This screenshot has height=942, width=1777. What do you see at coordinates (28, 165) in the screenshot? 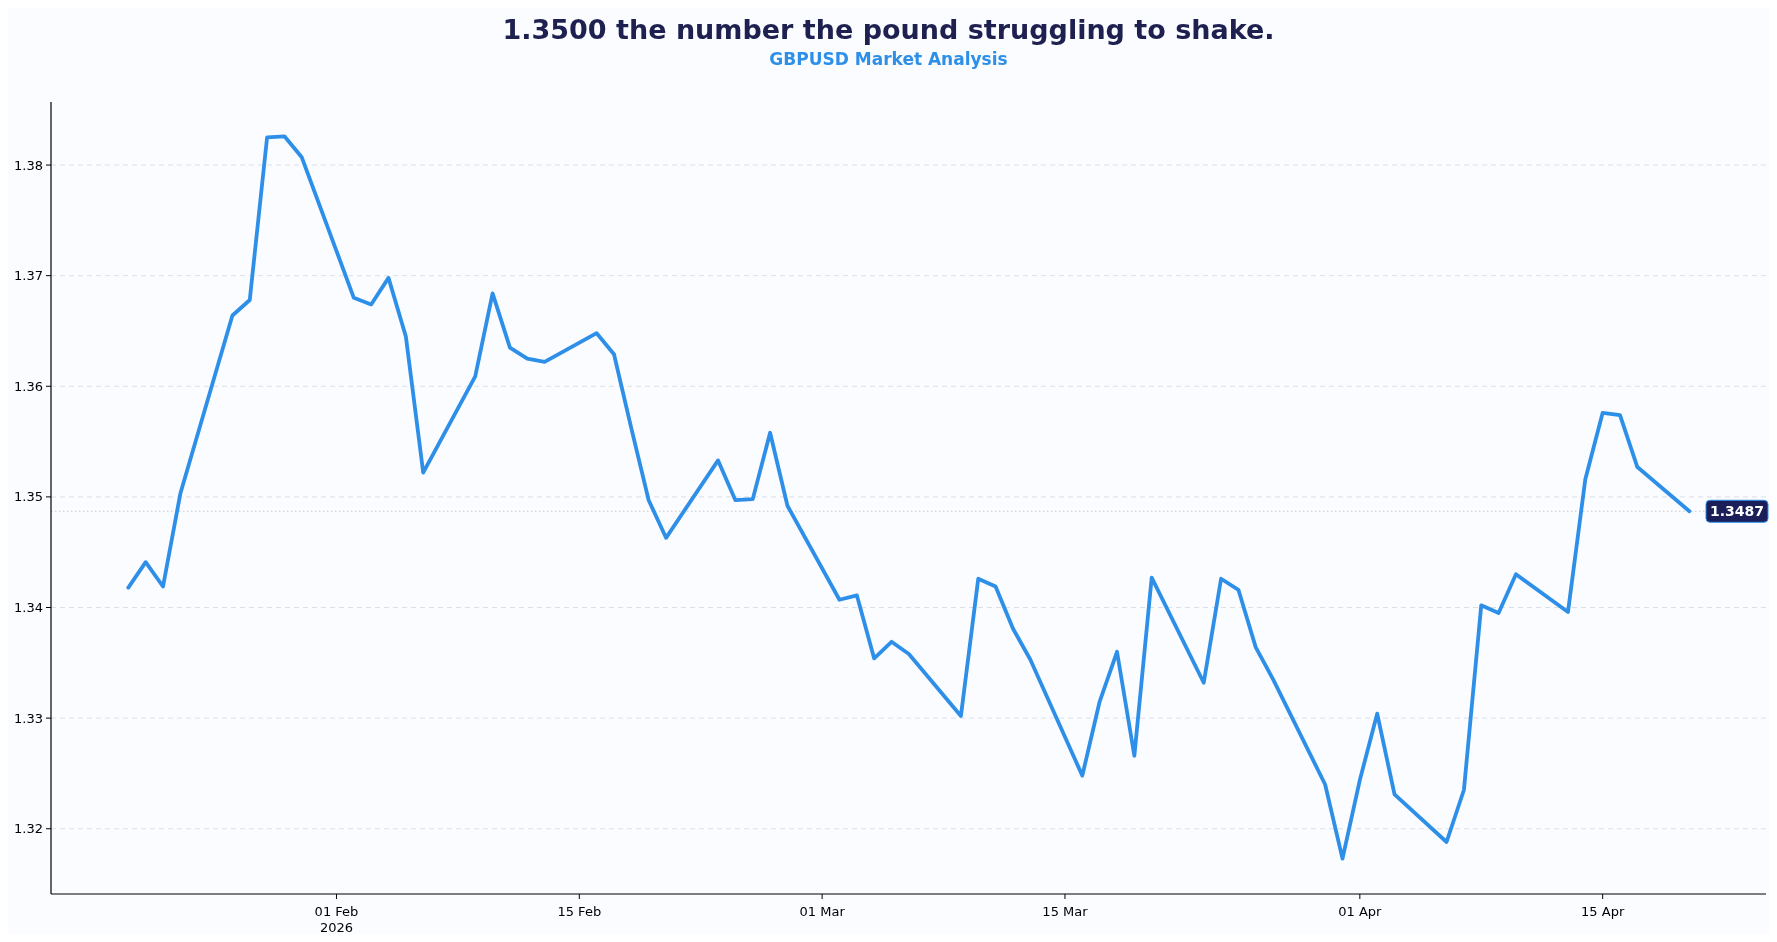
I see `y-tick-label: 1.38` at bounding box center [28, 165].